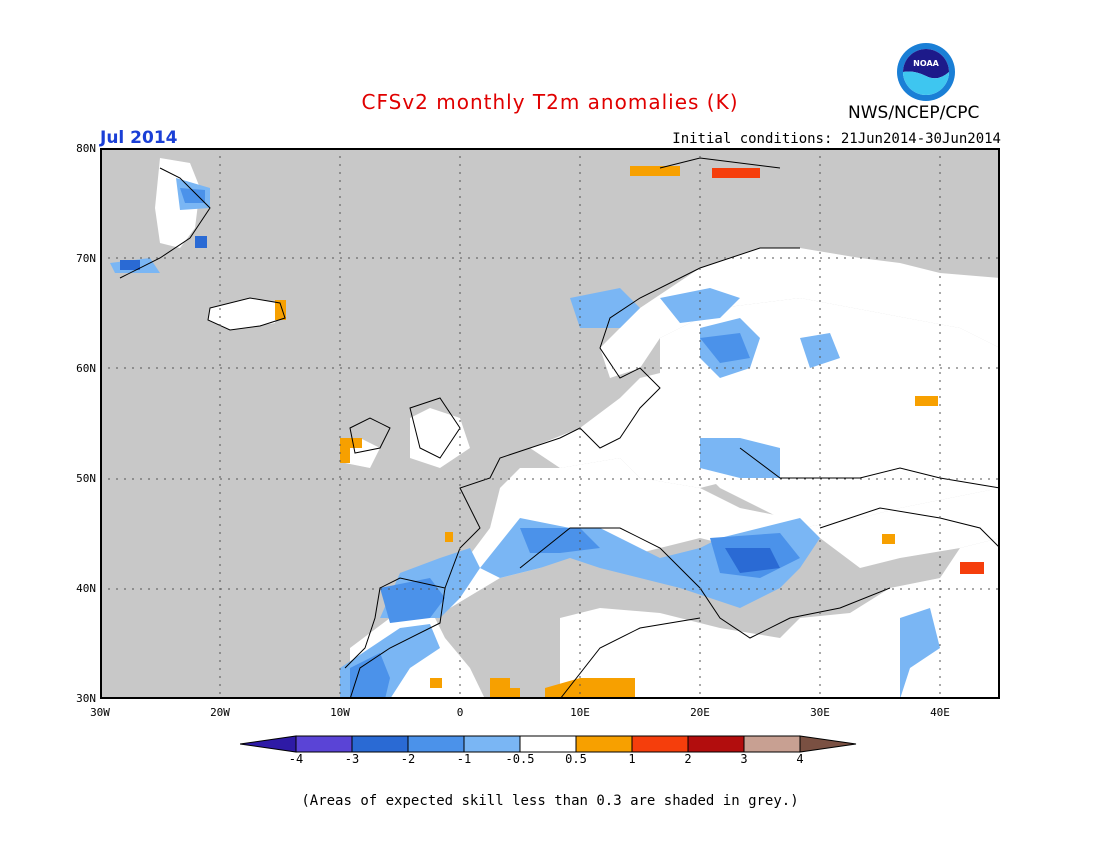  What do you see at coordinates (86, 478) in the screenshot?
I see `lat-label-50n: 50N` at bounding box center [86, 478].